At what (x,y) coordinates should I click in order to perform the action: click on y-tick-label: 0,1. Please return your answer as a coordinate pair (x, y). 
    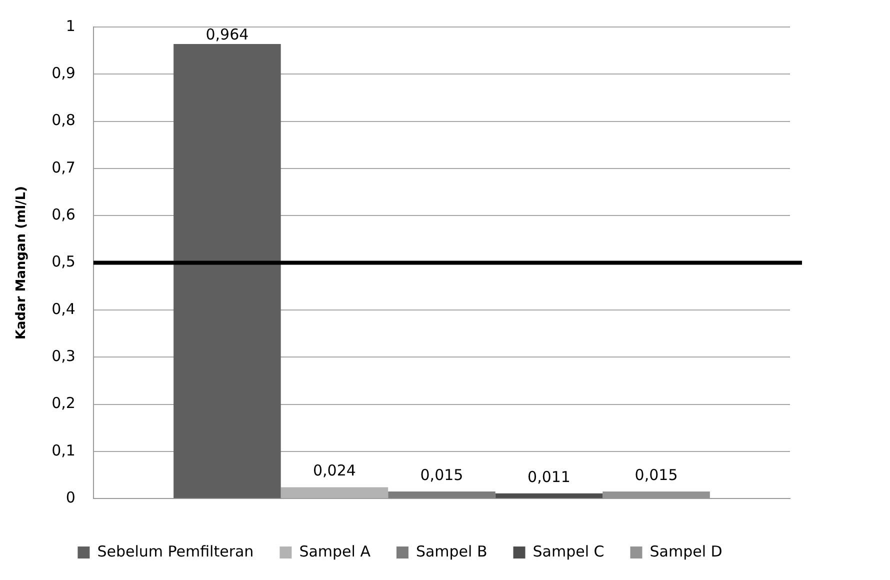
    Looking at the image, I should click on (64, 450).